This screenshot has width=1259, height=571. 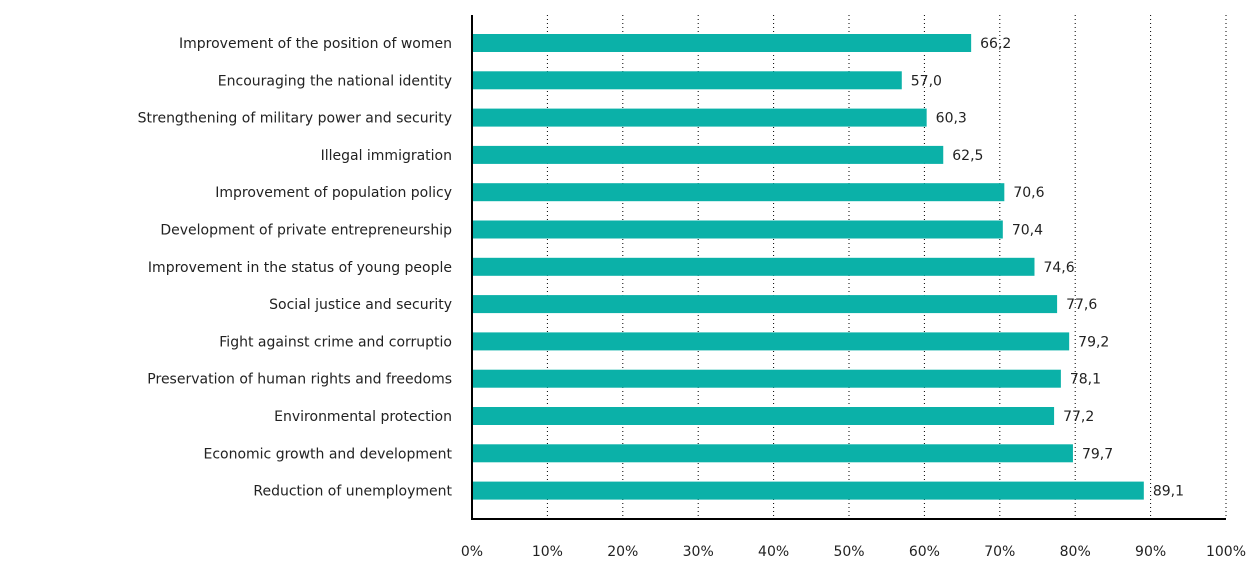 I want to click on value-label: 62,5, so click(x=967, y=156).